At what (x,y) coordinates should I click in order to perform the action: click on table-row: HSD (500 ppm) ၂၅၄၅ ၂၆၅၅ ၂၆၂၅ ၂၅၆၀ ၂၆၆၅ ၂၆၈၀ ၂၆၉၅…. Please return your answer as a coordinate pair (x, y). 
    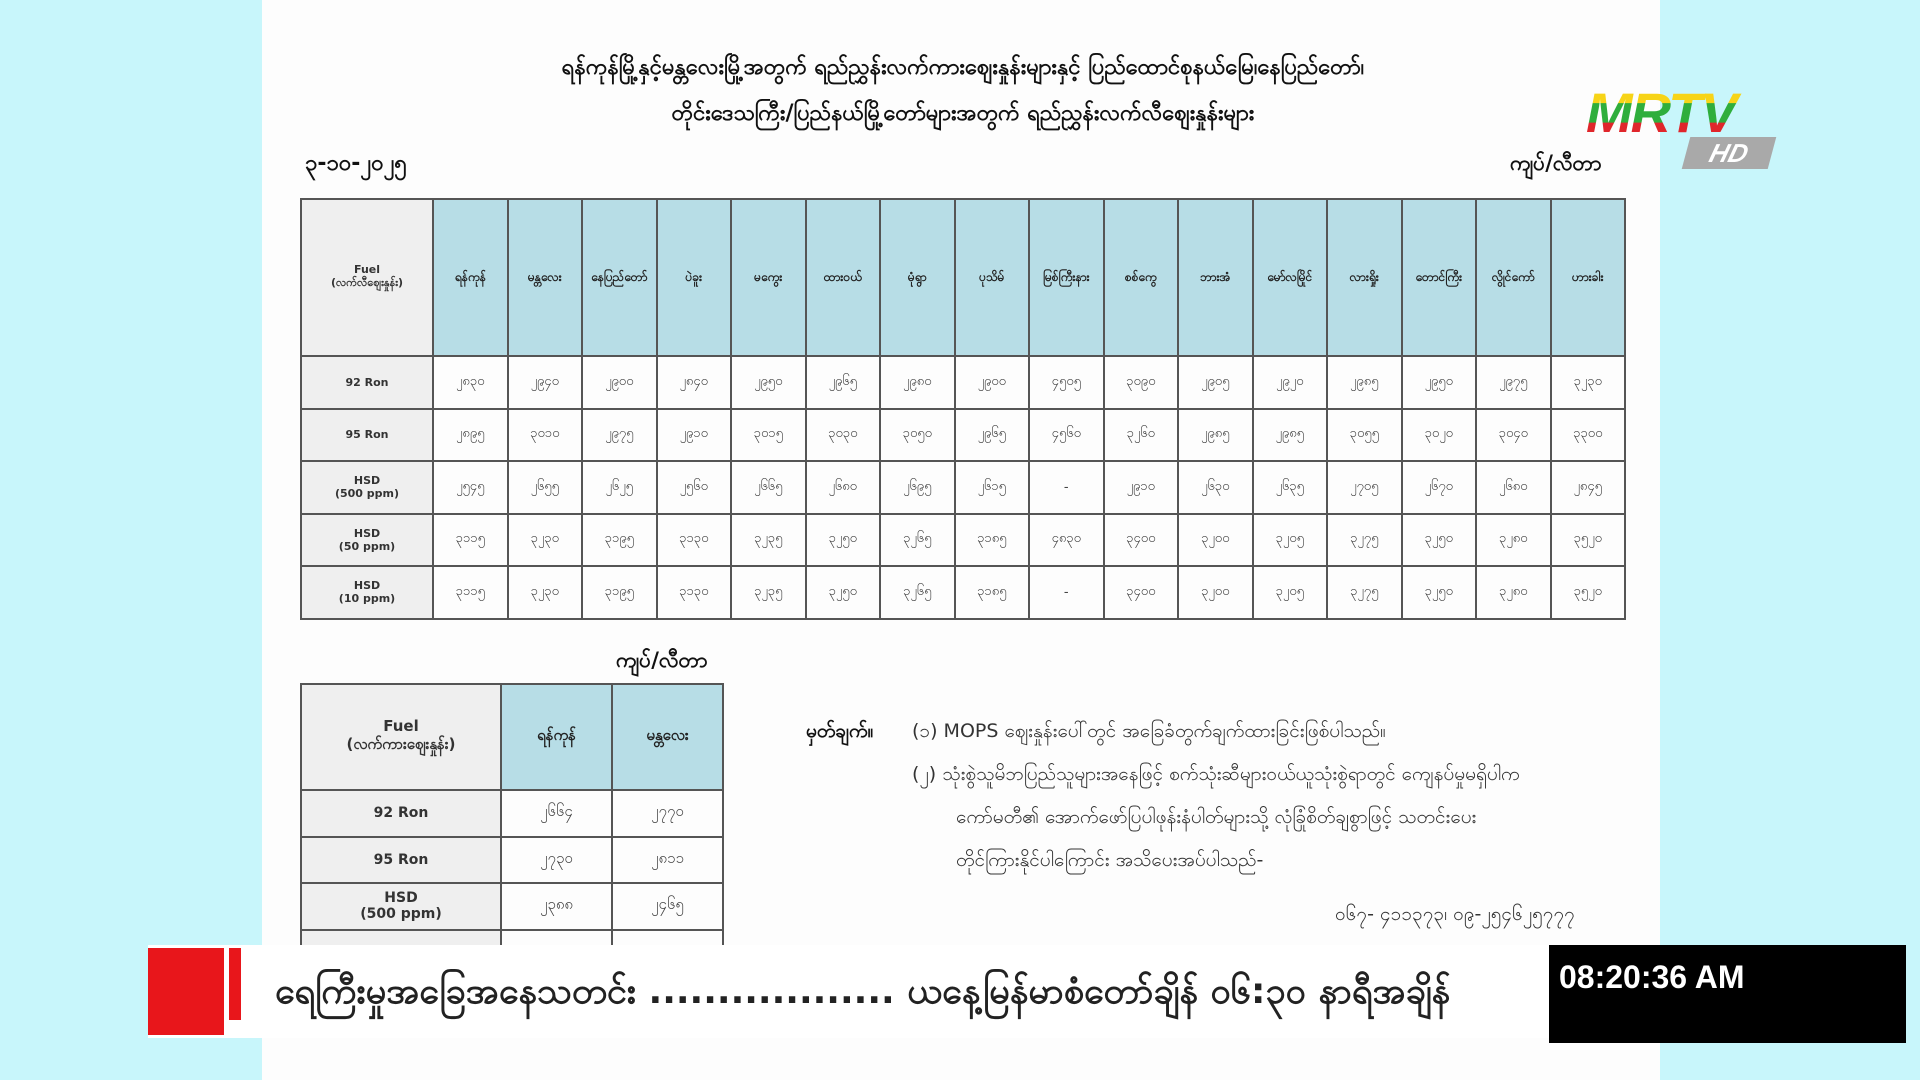
    Looking at the image, I should click on (963, 487).